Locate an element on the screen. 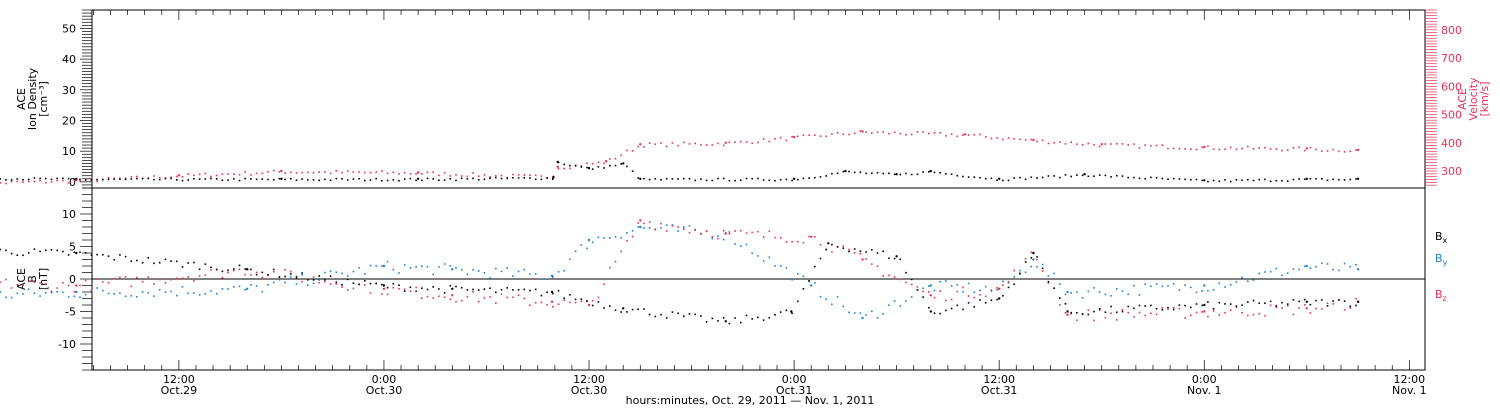 Image resolution: width=1500 pixels, height=410 pixels. density-series-anchor is located at coordinates (1084, 174).